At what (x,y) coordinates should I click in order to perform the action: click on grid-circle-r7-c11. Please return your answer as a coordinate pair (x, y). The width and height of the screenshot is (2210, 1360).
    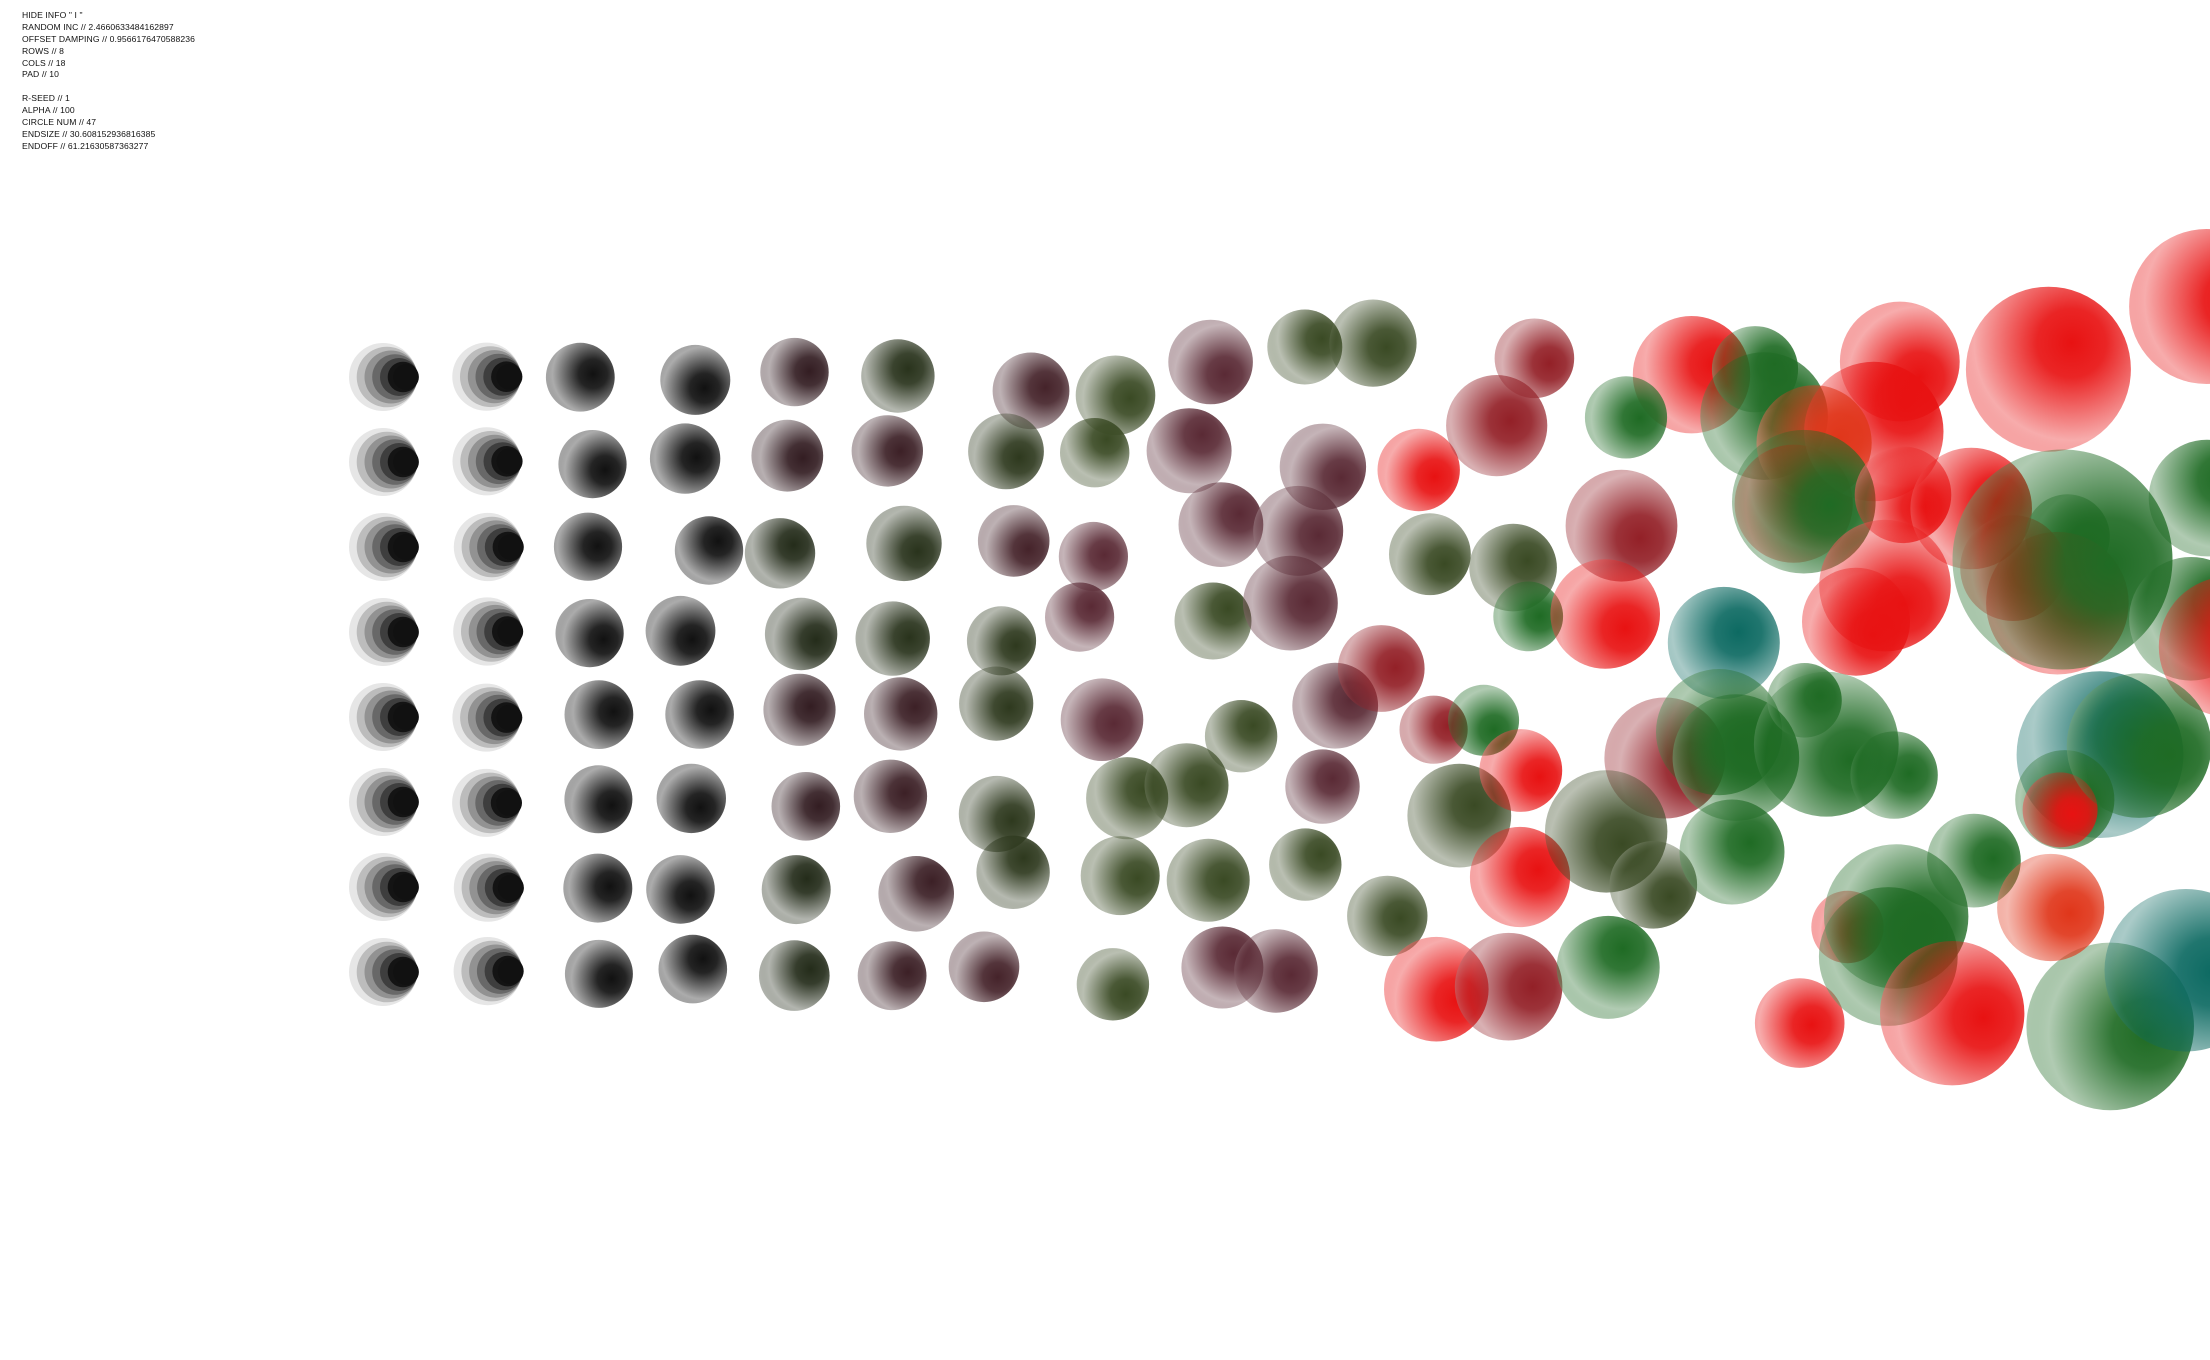
    Looking at the image, I should click on (1508, 986).